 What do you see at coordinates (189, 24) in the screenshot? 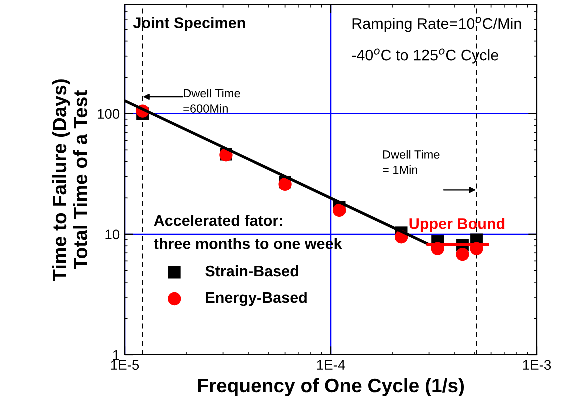
I see `annotation: Joint Specimen` at bounding box center [189, 24].